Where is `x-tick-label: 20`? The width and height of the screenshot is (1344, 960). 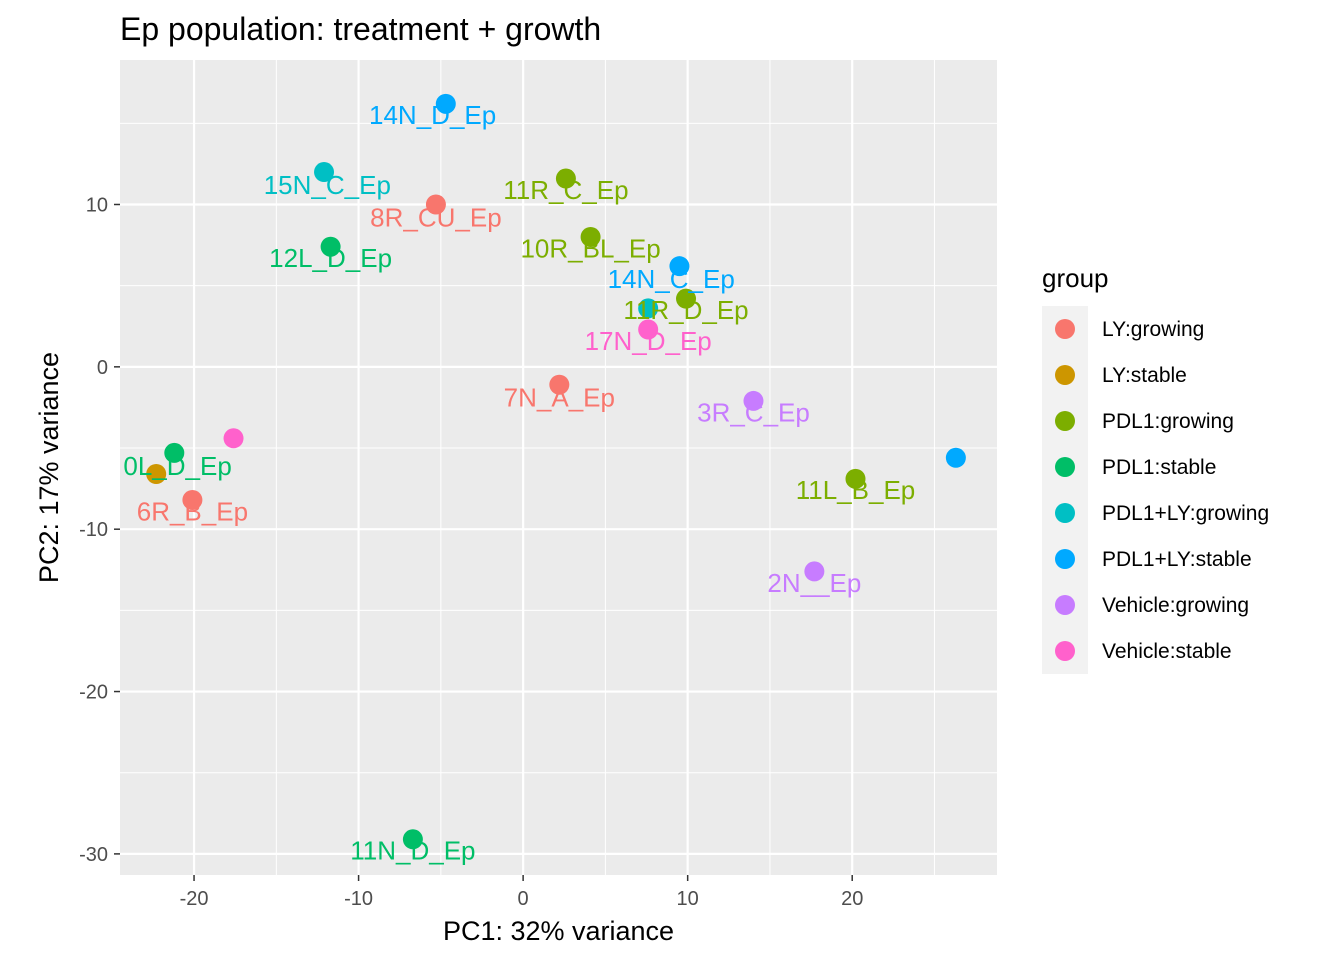 x-tick-label: 20 is located at coordinates (852, 899).